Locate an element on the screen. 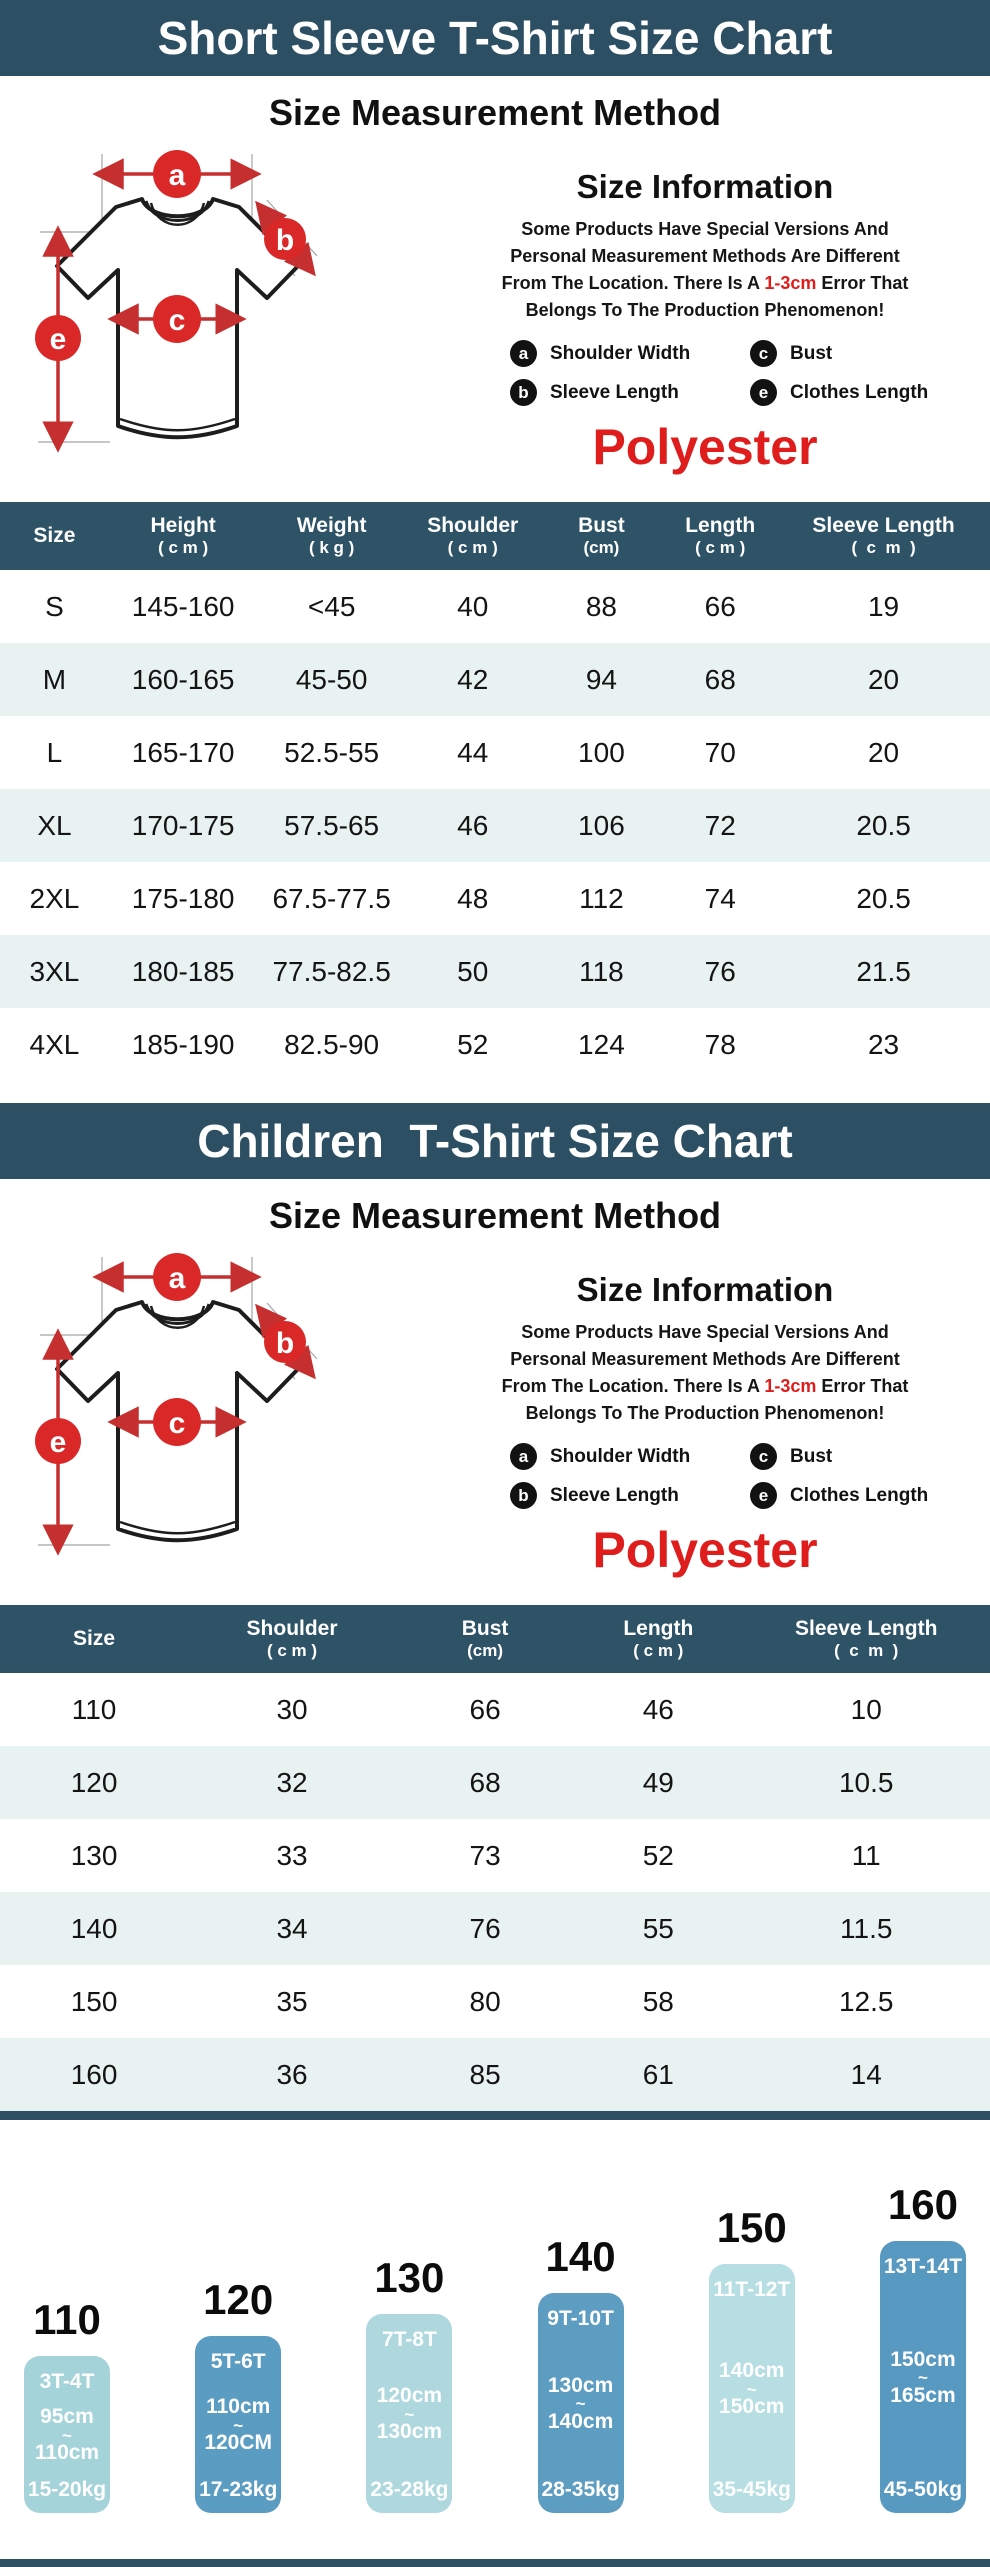 The width and height of the screenshot is (990, 2567). size-cell: 52 is located at coordinates (473, 1044).